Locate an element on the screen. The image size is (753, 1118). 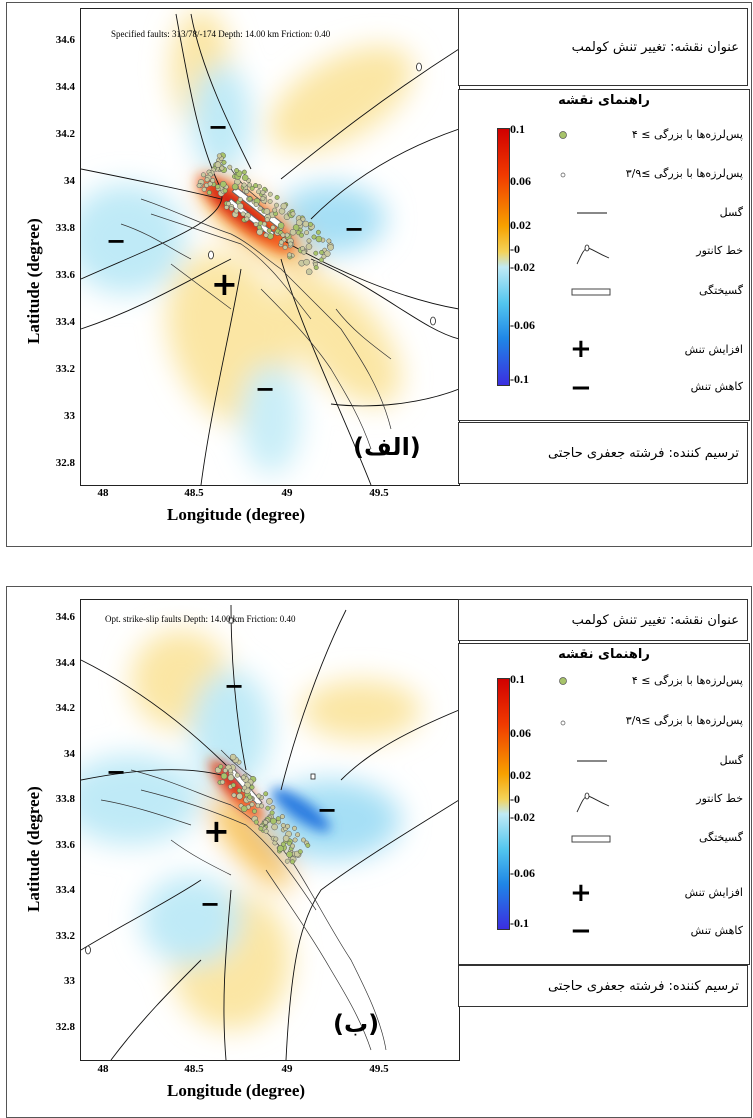
legend-label: پس‌لرزه‌ها با بزرگی ≥ ۴ is located at coordinates (687, 134).